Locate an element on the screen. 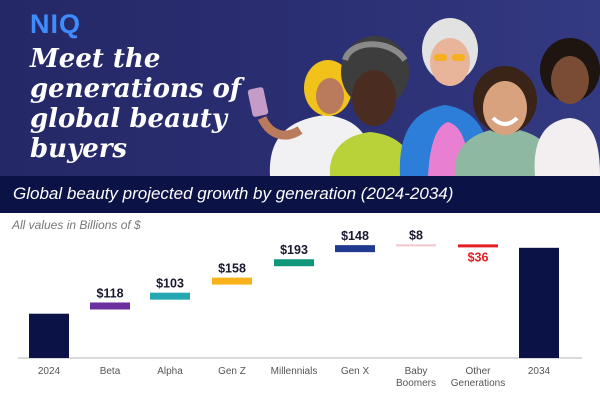  tick-label: Boomers is located at coordinates (416, 383).